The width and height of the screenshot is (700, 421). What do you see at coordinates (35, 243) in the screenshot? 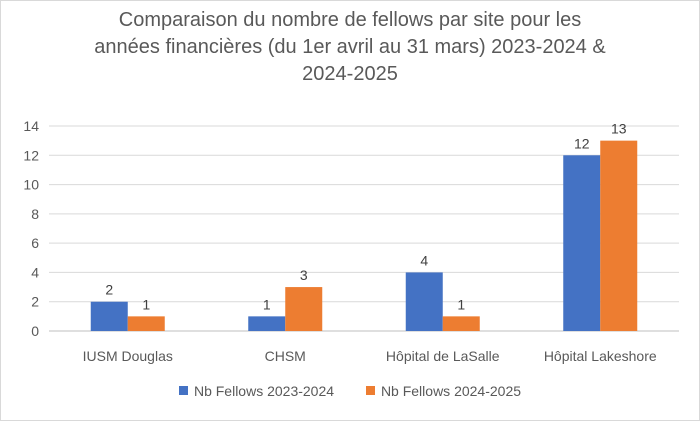
I see `y-tick-label-6: 6` at bounding box center [35, 243].